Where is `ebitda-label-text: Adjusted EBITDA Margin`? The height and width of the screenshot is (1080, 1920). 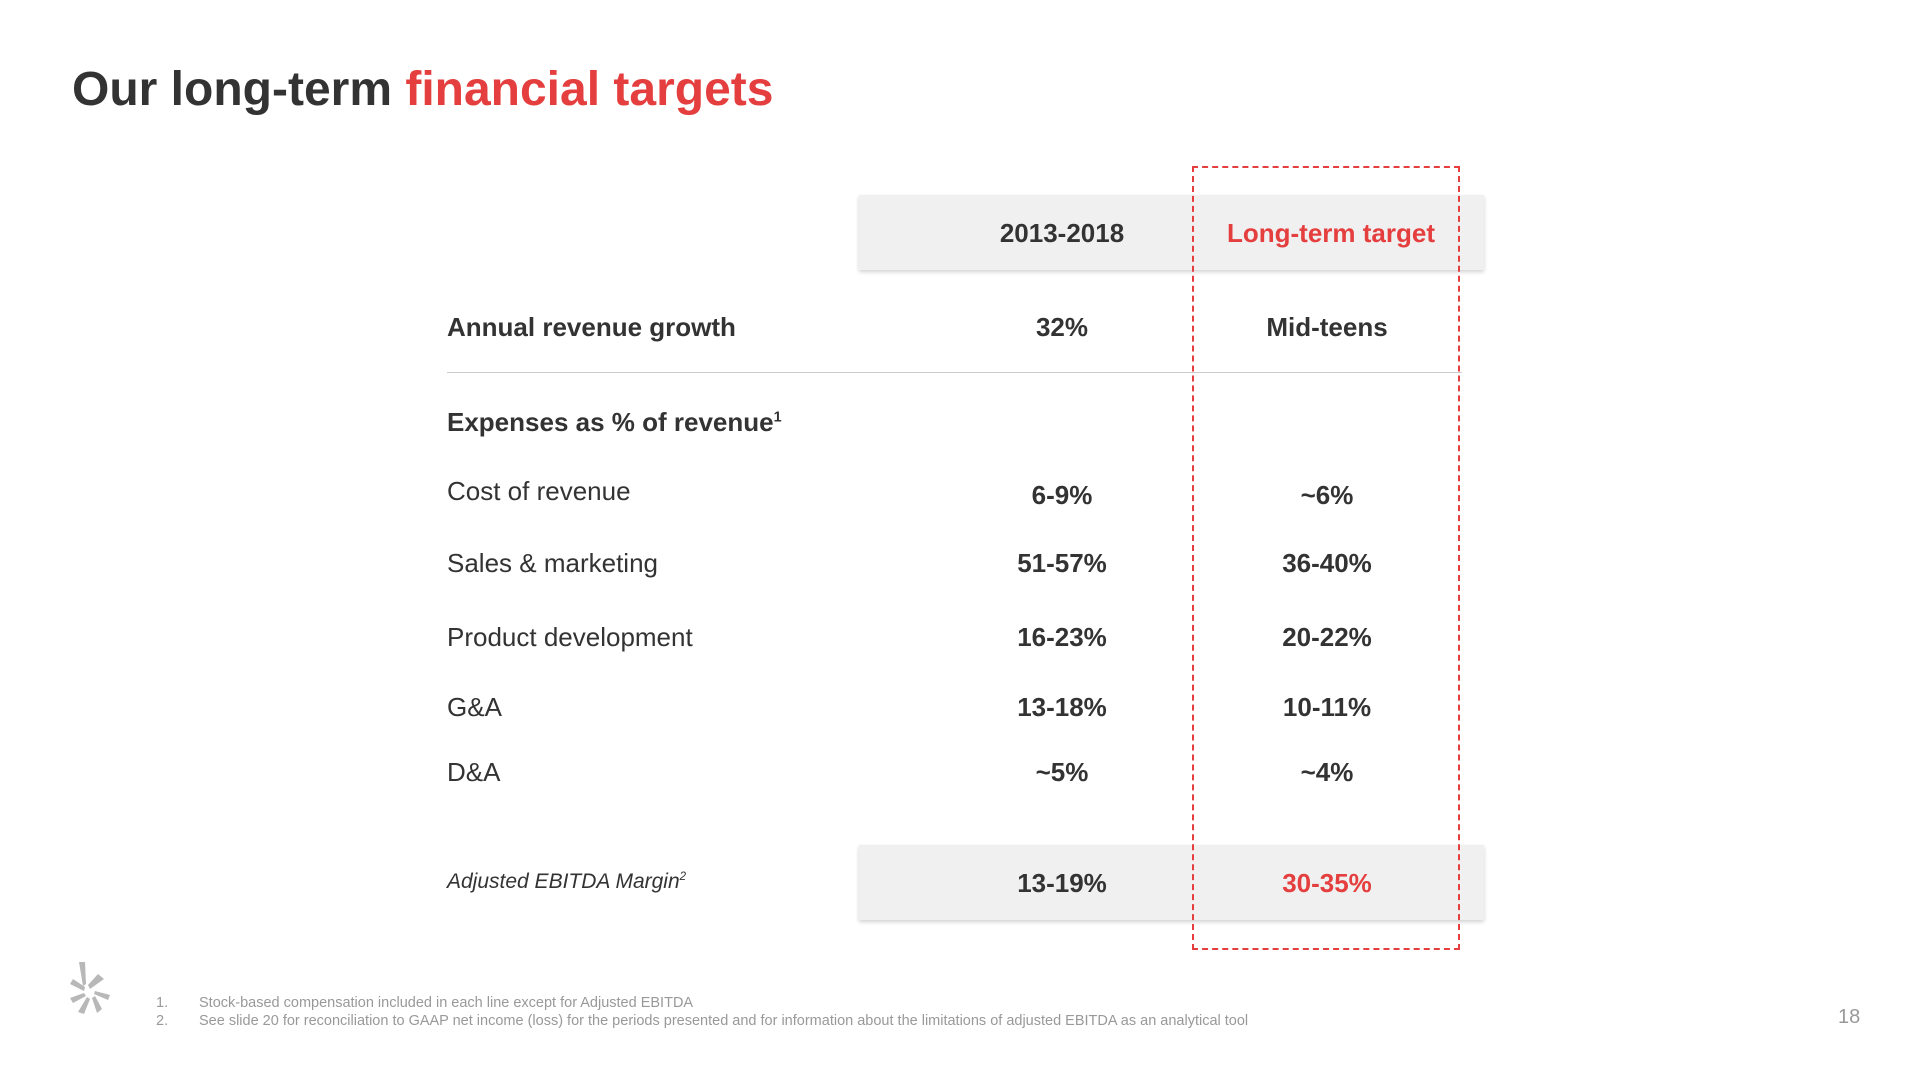
ebitda-label-text: Adjusted EBITDA Margin is located at coordinates (563, 881).